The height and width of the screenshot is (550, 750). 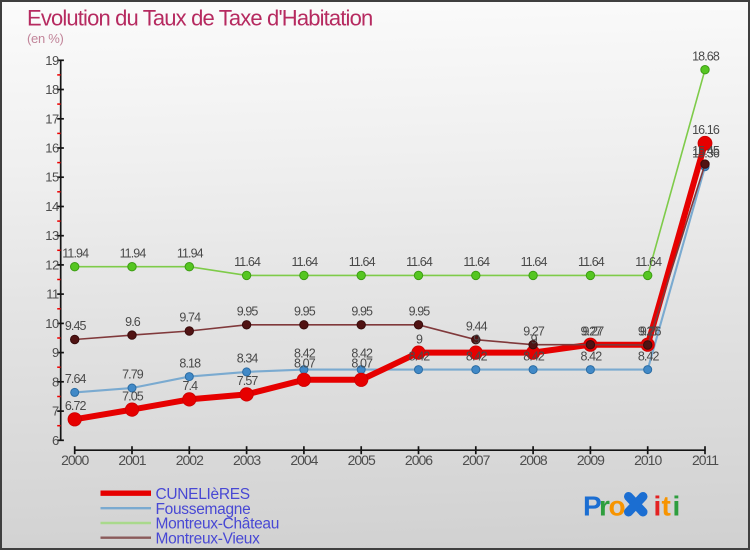 I want to click on svg-text: 18.68, so click(x=706, y=56).